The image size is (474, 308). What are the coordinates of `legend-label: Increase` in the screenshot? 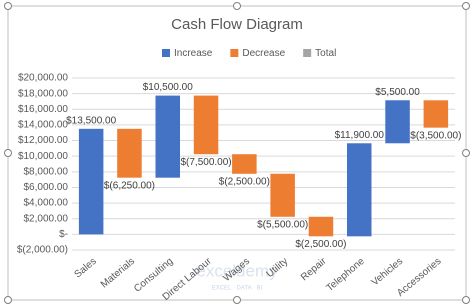 It's located at (193, 53).